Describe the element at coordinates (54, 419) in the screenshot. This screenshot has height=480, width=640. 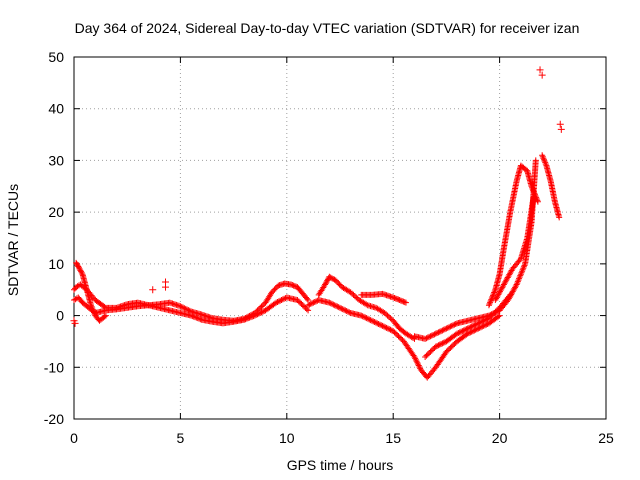
I see `y-tick-label: -20` at that location.